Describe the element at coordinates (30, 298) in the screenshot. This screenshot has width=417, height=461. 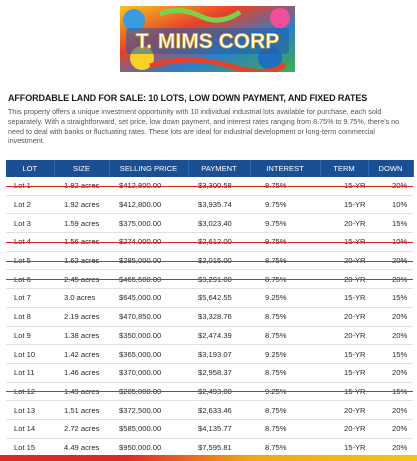
I see `table-cell: Lot 7` at that location.